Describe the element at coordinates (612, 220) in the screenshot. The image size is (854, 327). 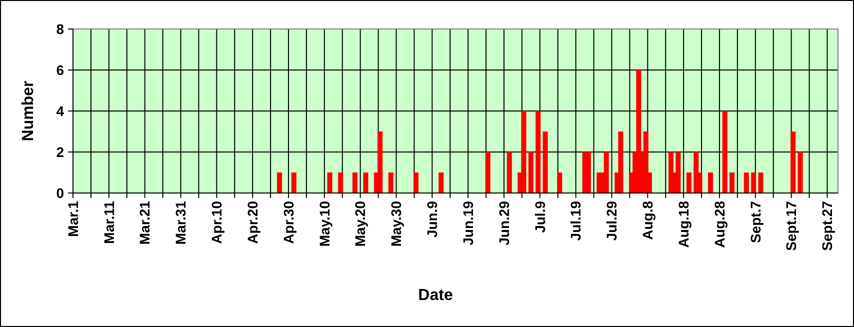
I see `x-tick-label: Jul.29` at that location.